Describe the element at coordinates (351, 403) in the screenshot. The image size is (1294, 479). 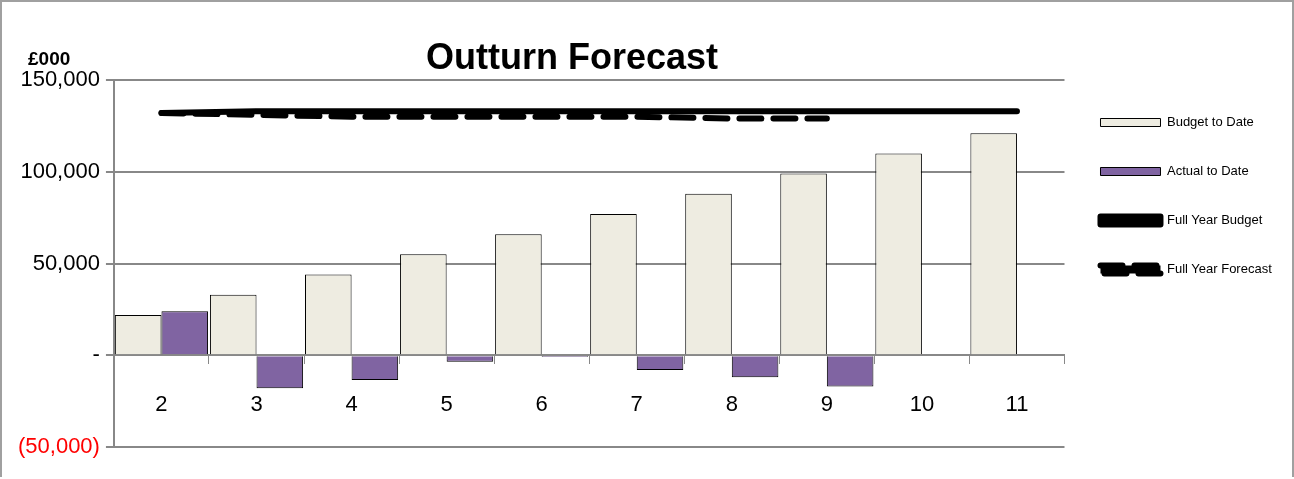
I see `x-tick-label: 4` at that location.